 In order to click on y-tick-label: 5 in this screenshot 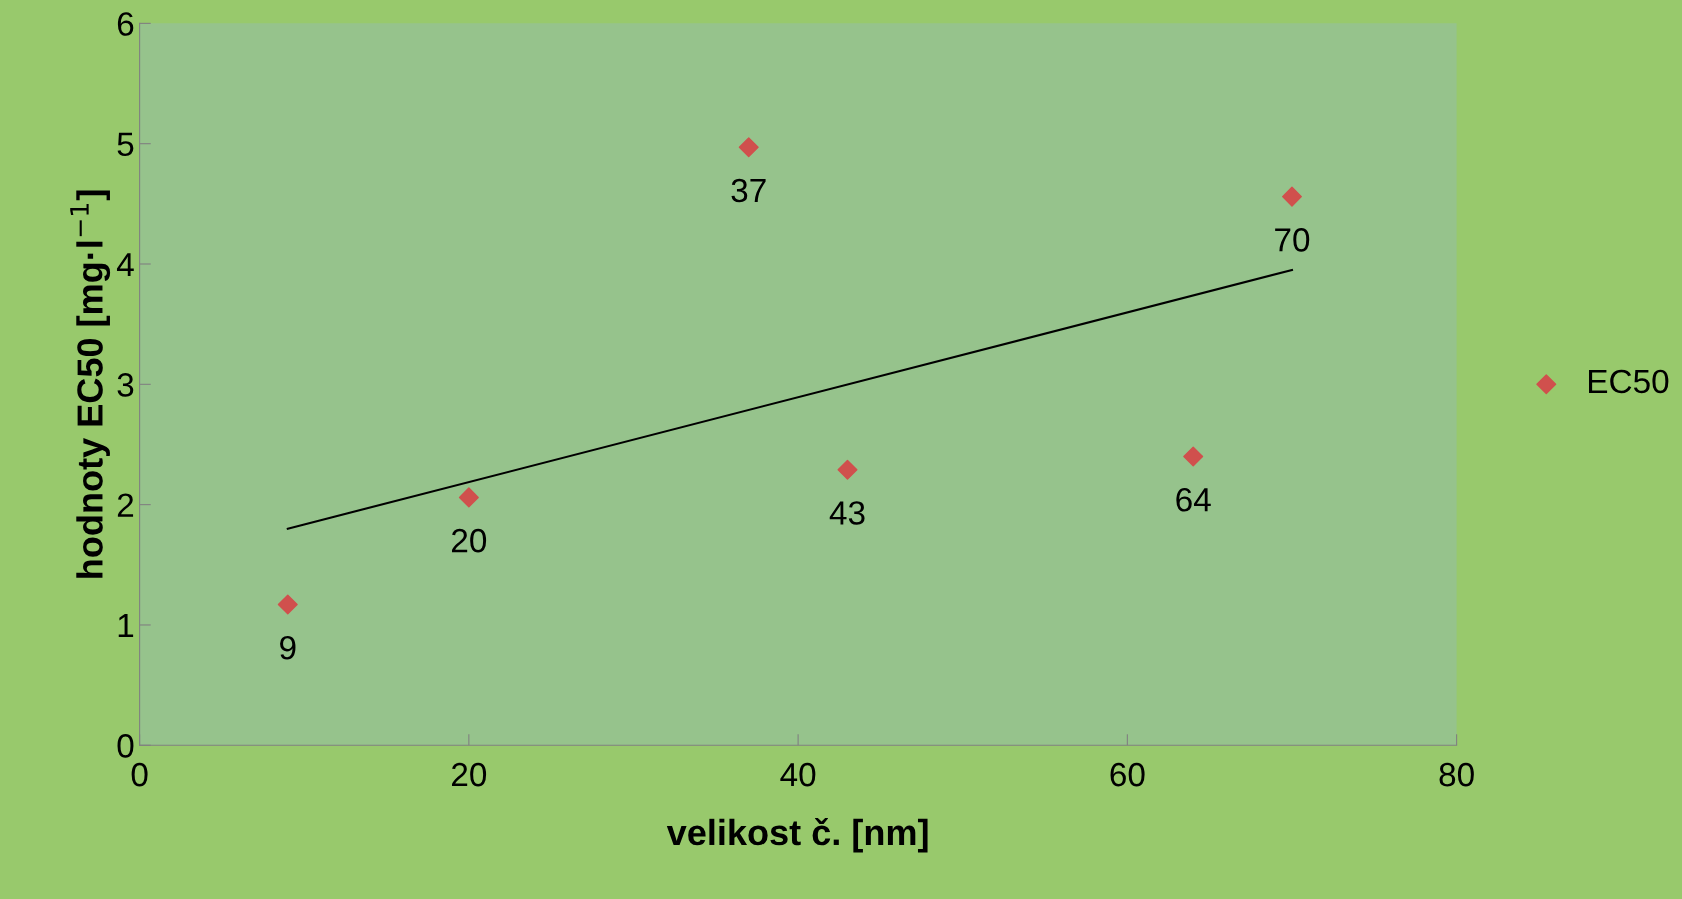, I will do `click(125, 144)`.